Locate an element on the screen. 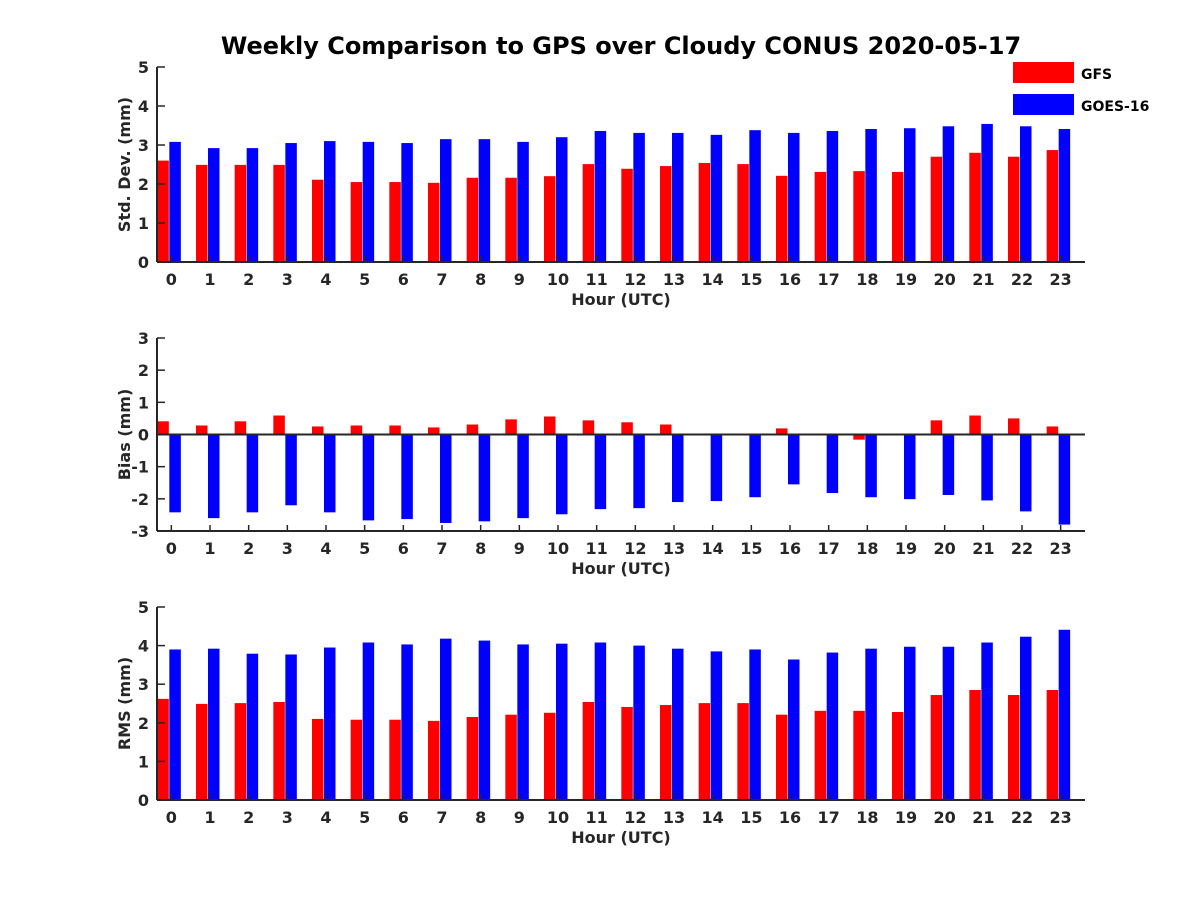 The image size is (1200, 900). x-tick-label: 5 is located at coordinates (364, 817).